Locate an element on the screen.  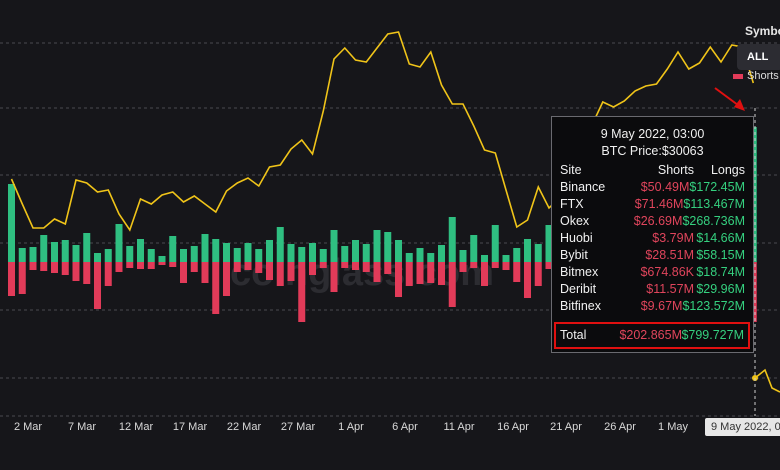
tooltip-row: Binance $50.49M $172.45M is located at coordinates (652, 188).